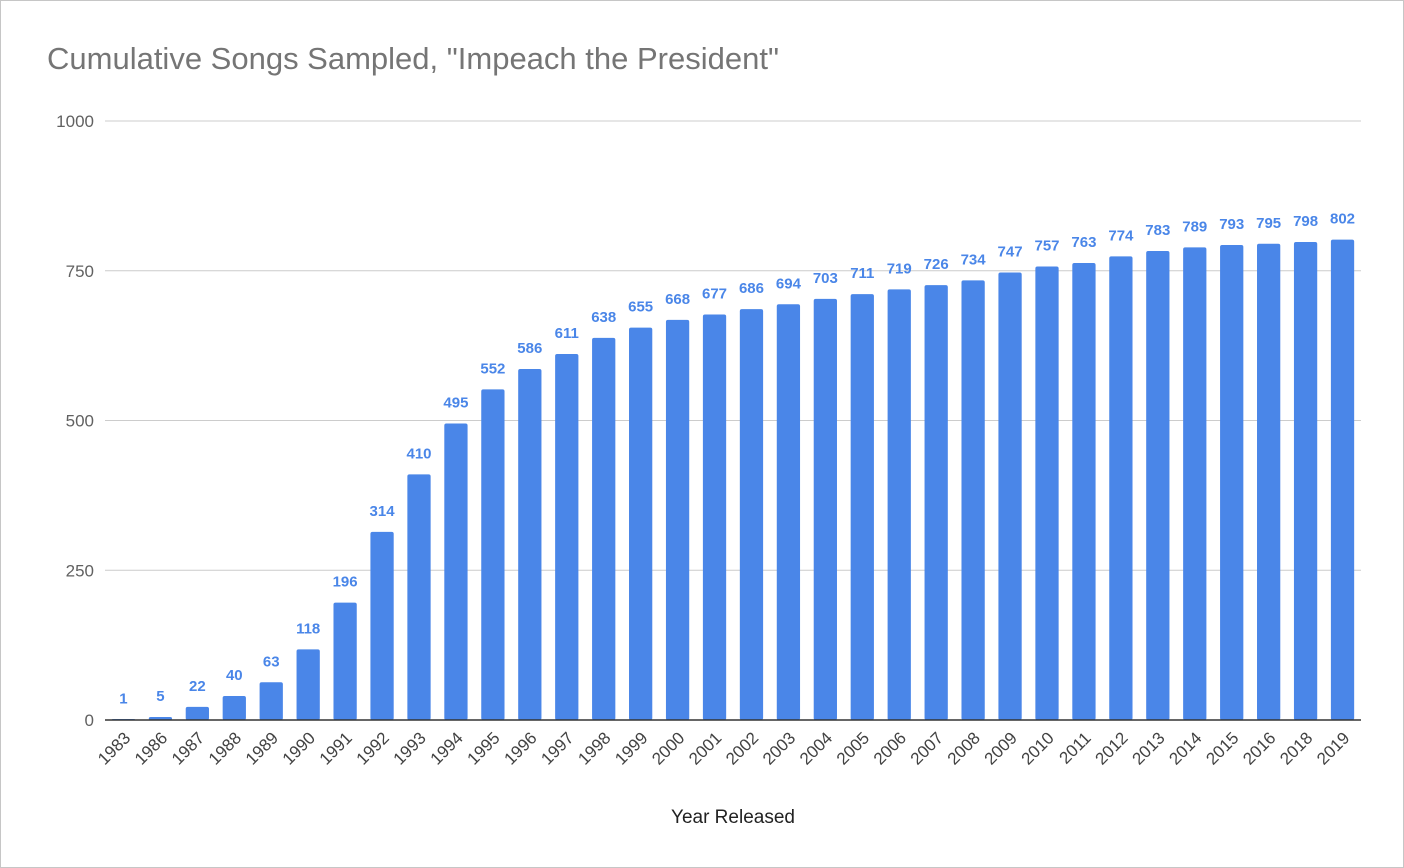 This screenshot has height=868, width=1404. Describe the element at coordinates (1121, 235) in the screenshot. I see `data-label: 774` at that location.